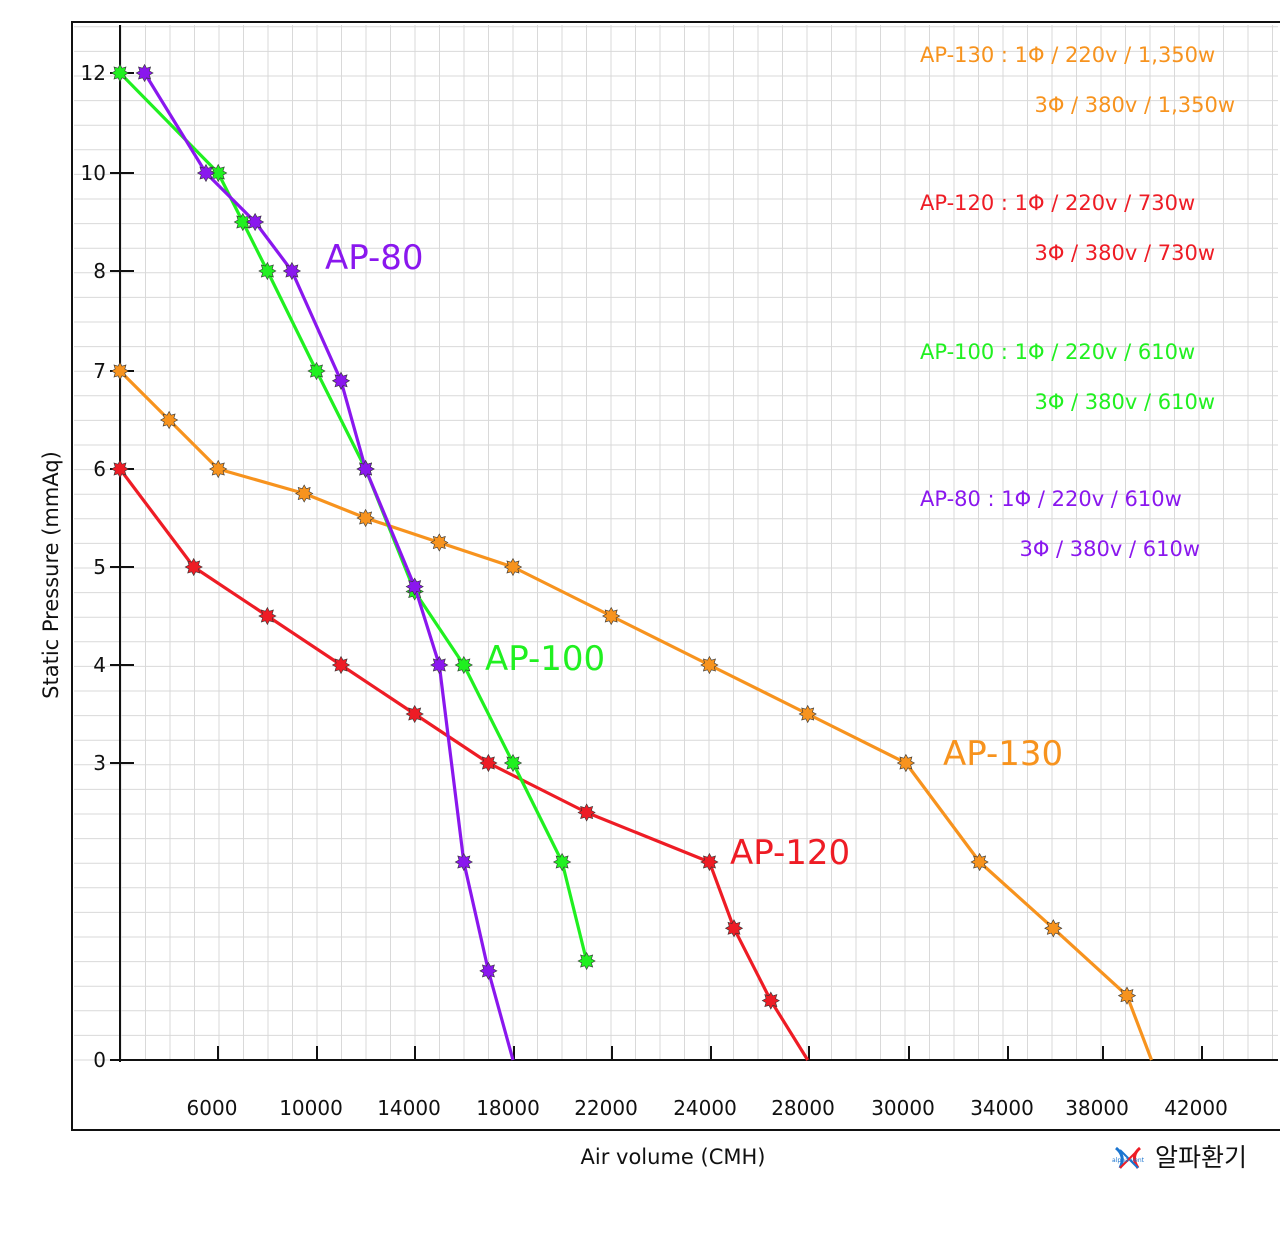  I want to click on x-tick-label: 14000, so click(409, 1108).